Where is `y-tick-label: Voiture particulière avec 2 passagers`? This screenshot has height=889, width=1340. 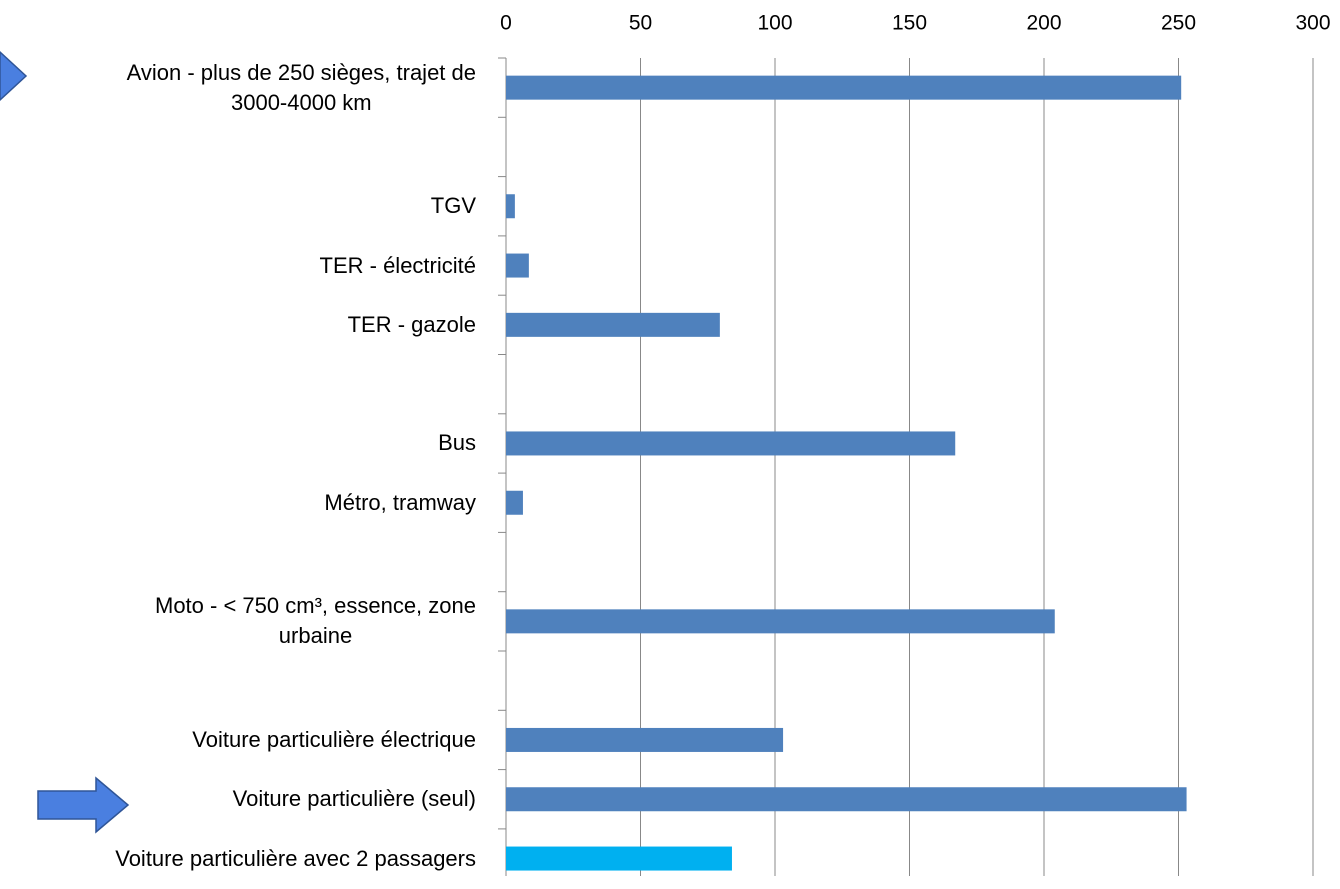 y-tick-label: Voiture particulière avec 2 passagers is located at coordinates (295, 858).